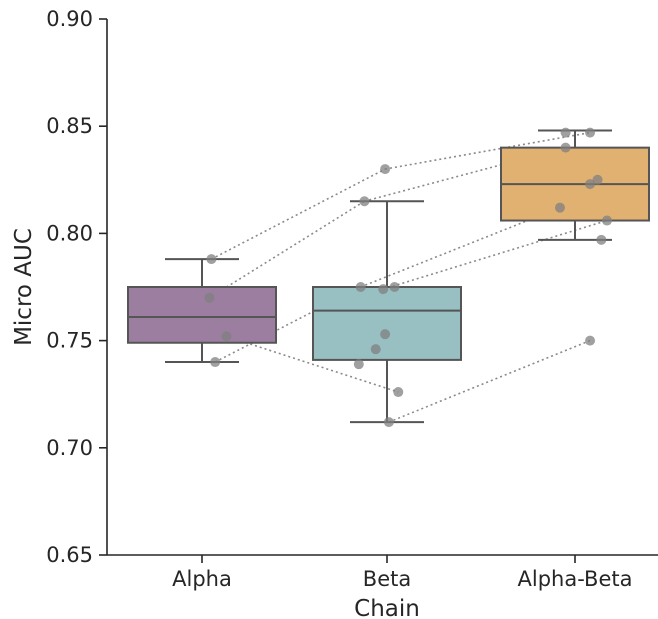  I want to click on y-tick-label: 0.80, so click(69, 233).